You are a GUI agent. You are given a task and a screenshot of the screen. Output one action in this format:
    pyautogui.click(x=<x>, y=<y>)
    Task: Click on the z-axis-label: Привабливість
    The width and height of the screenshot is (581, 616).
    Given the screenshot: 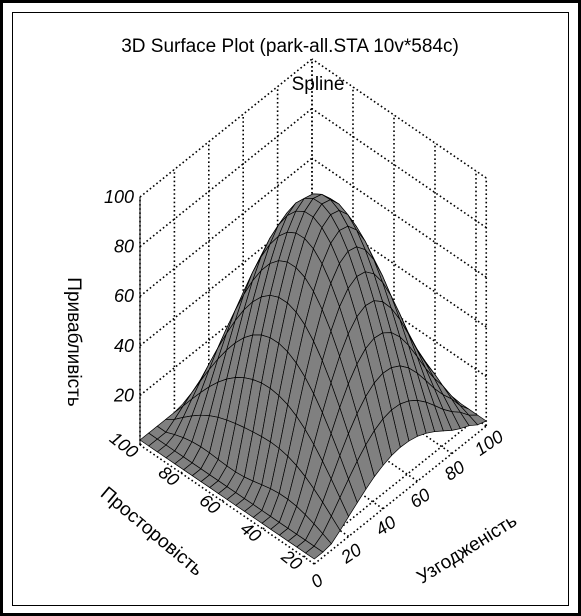 What is the action you would take?
    pyautogui.click(x=73, y=342)
    